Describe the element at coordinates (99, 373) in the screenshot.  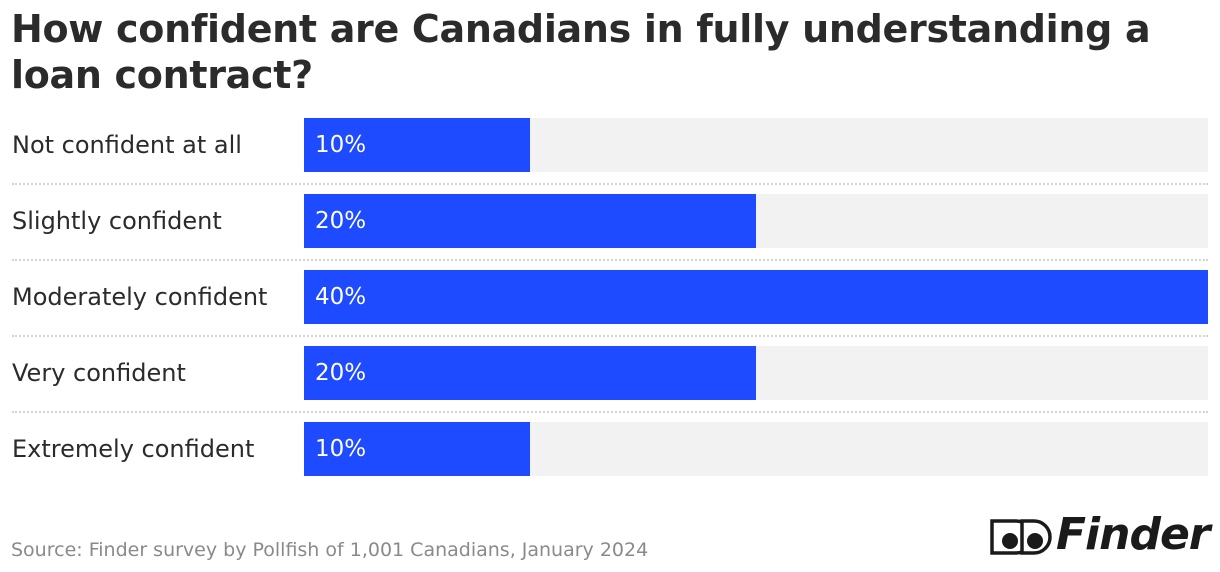
I see `category-label: Very confident` at that location.